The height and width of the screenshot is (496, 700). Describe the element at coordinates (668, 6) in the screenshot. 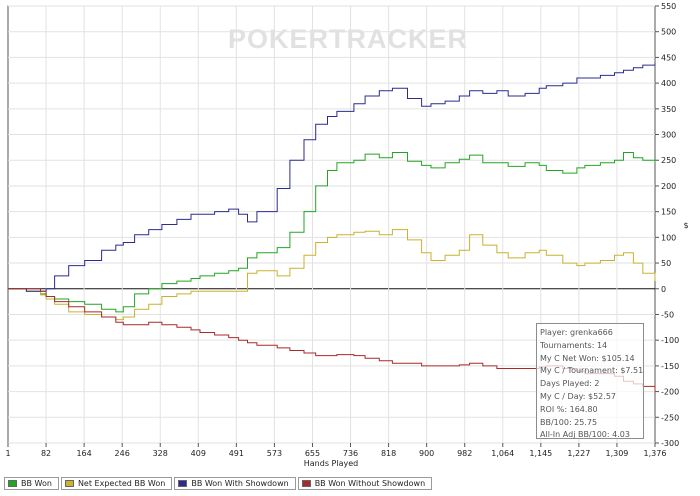

I see `y-tick-label: 550` at that location.